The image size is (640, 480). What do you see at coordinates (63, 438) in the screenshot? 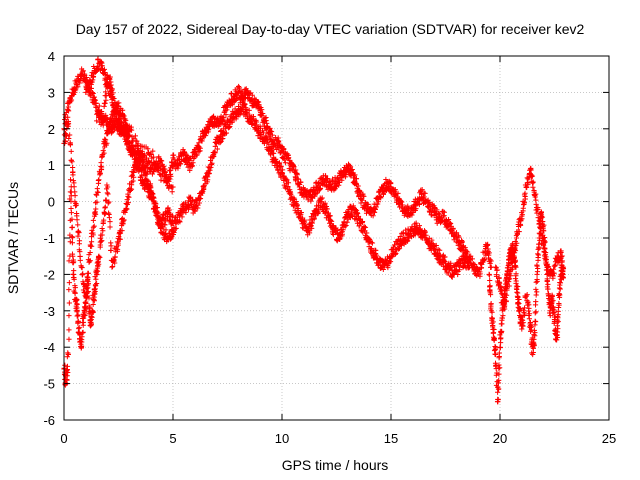
I see `x-tick-label: 0` at bounding box center [63, 438].